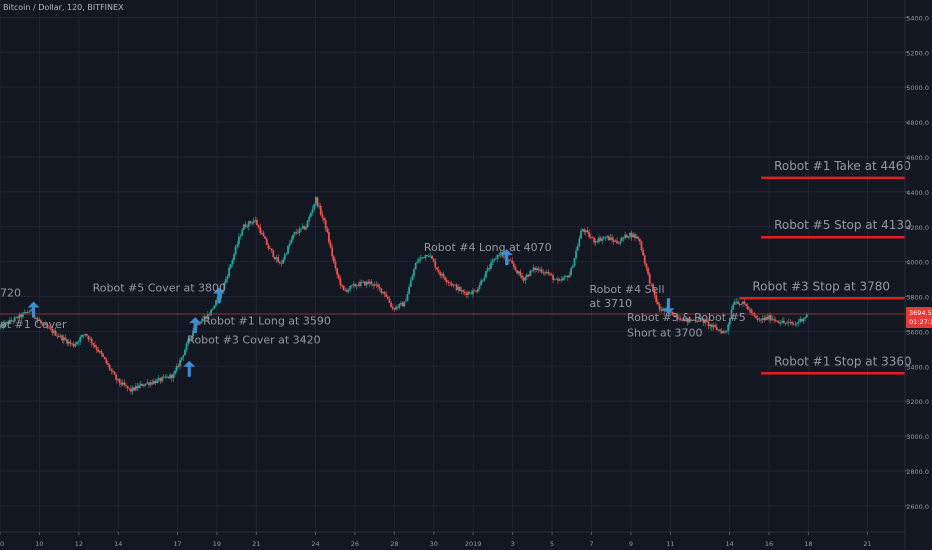 This screenshot has width=932, height=550. Describe the element at coordinates (434, 544) in the screenshot. I see `time-tick-label: 30` at that location.